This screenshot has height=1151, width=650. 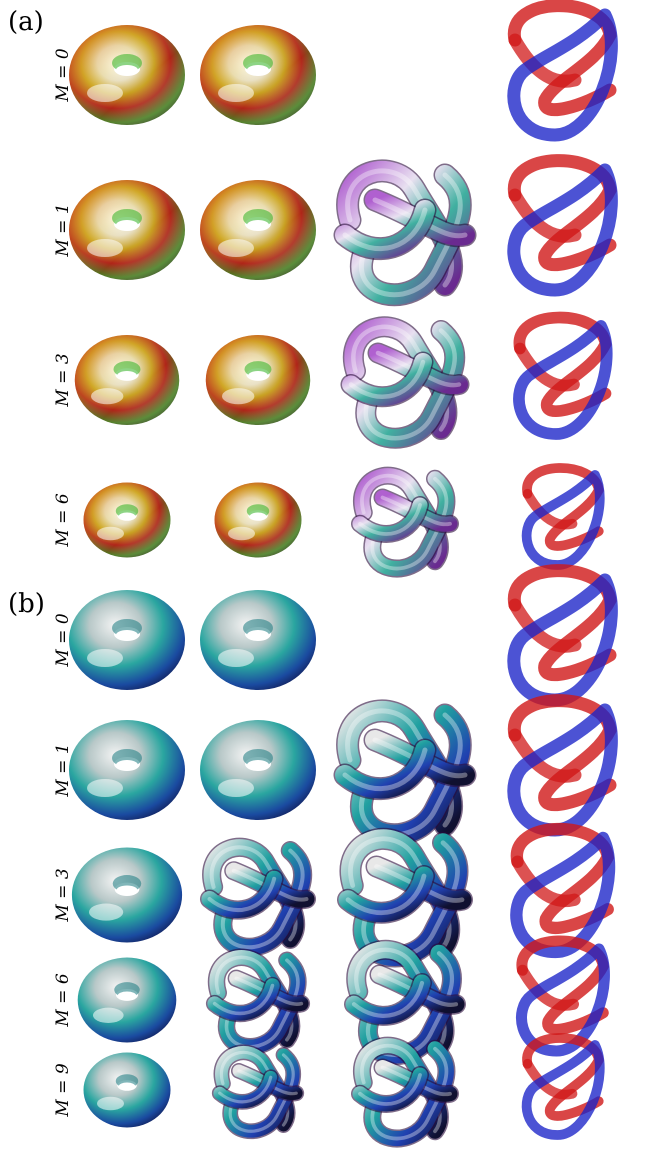 I want to click on panel-label: (a), so click(x=26, y=22).